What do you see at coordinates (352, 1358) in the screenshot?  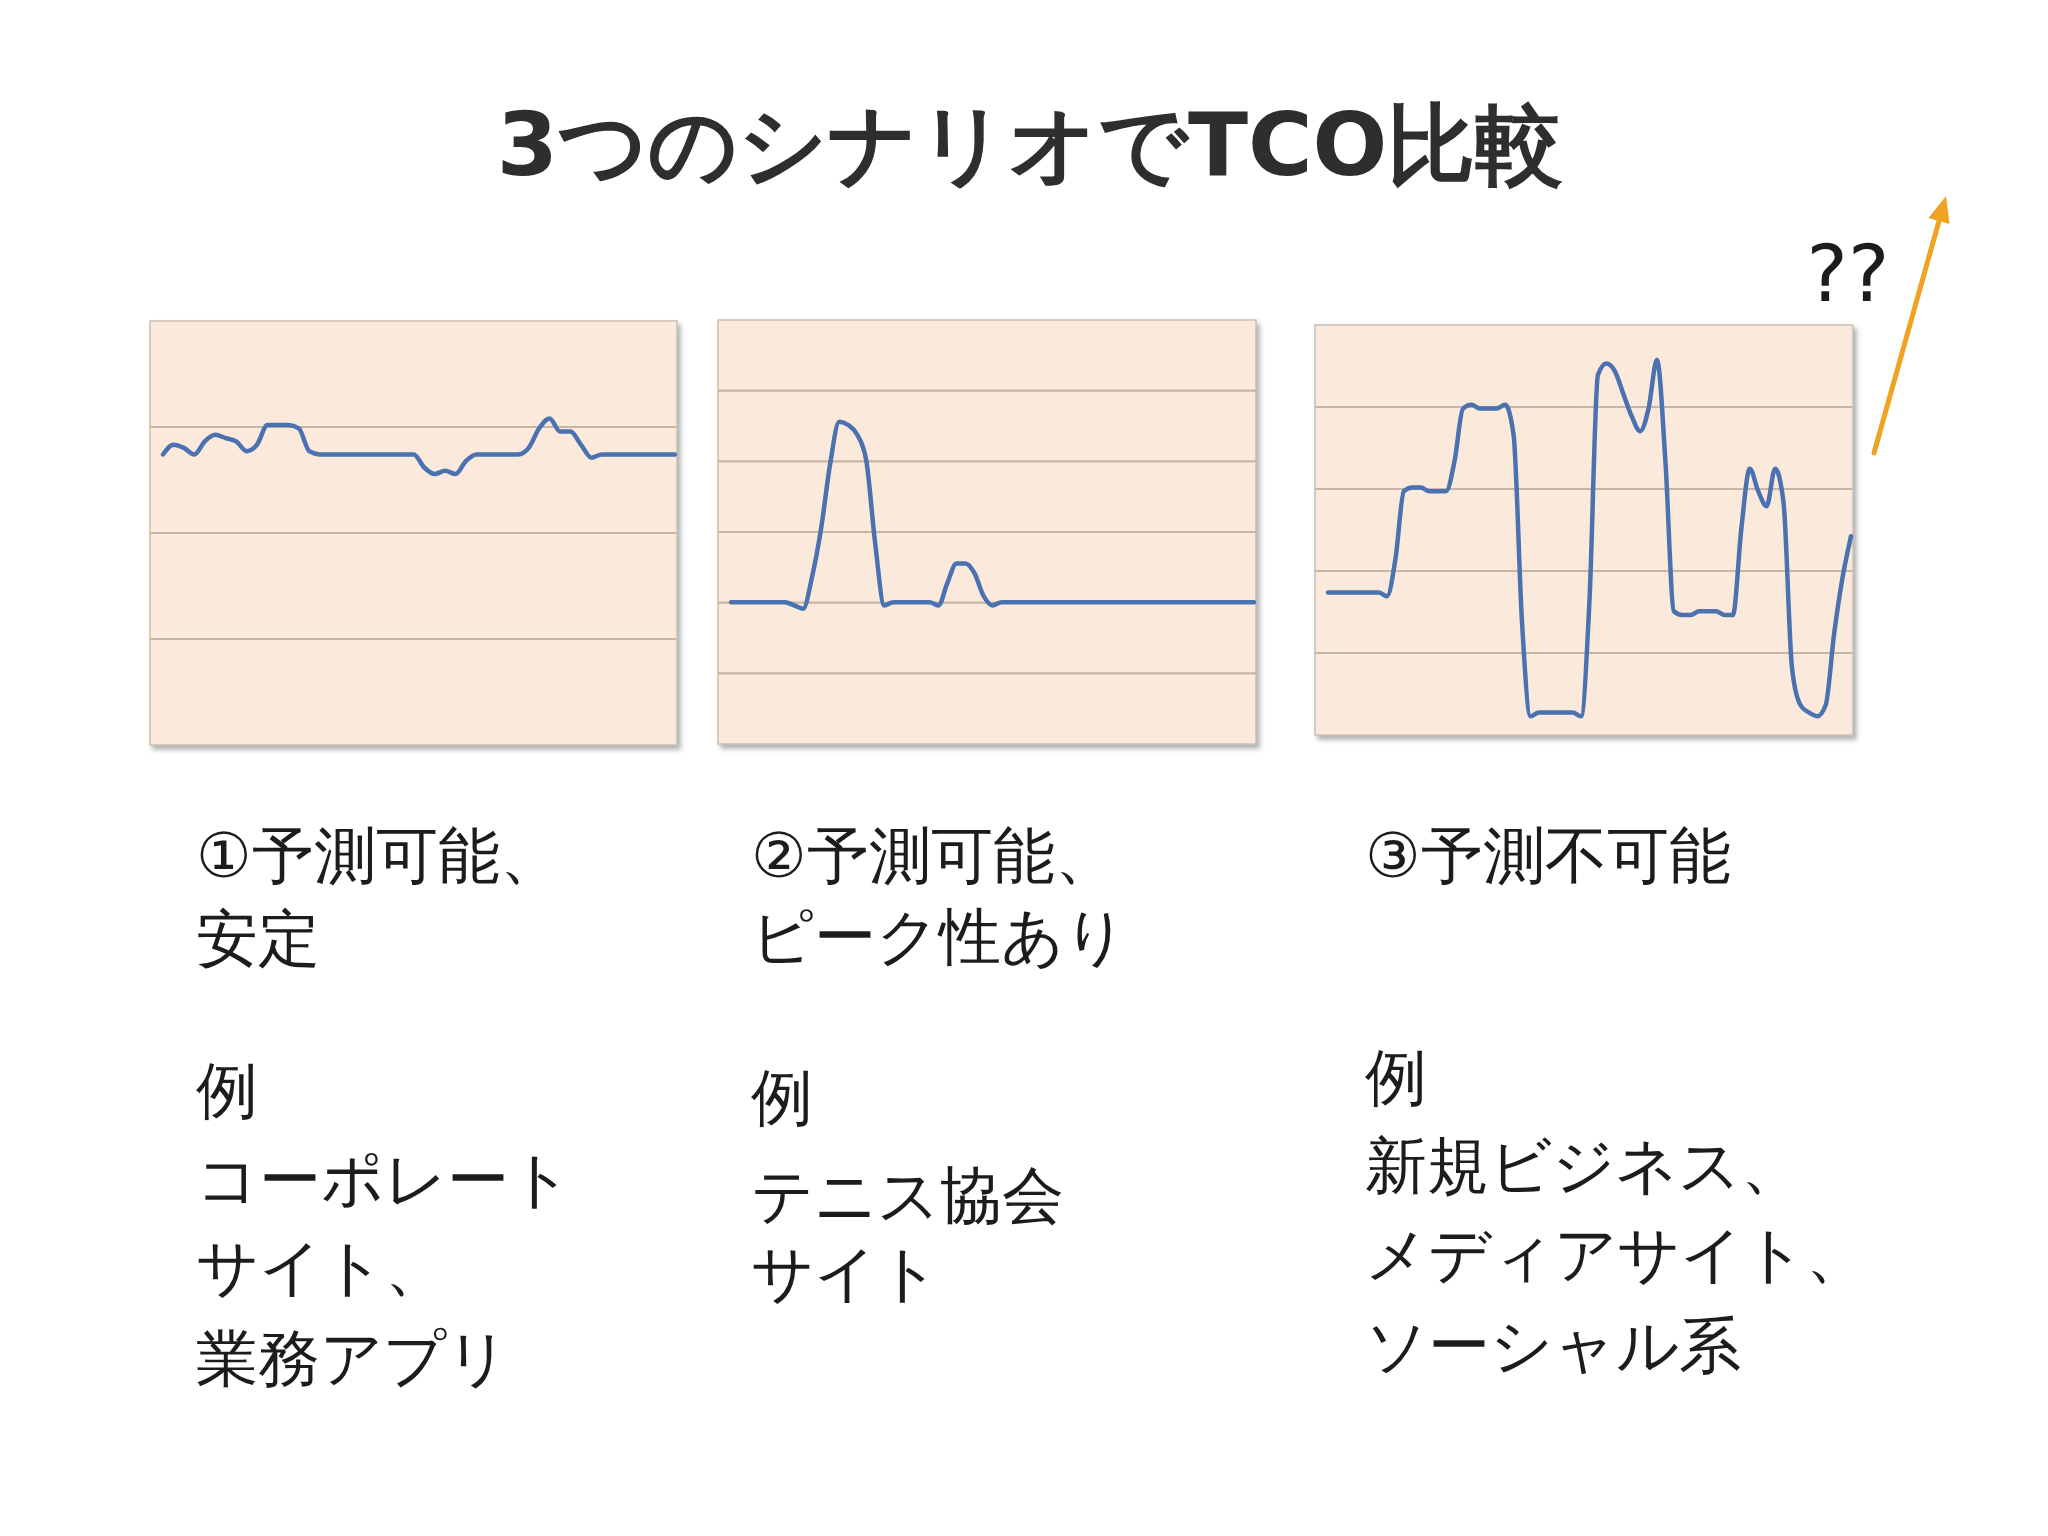 I see `text: 業務アプリ` at bounding box center [352, 1358].